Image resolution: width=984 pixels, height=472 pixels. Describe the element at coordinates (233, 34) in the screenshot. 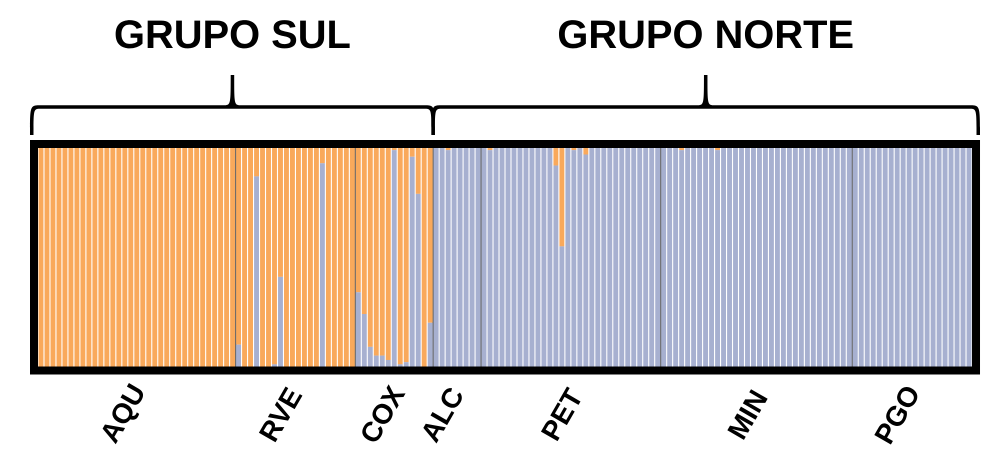

I see `text: GRUPO SUL` at that location.